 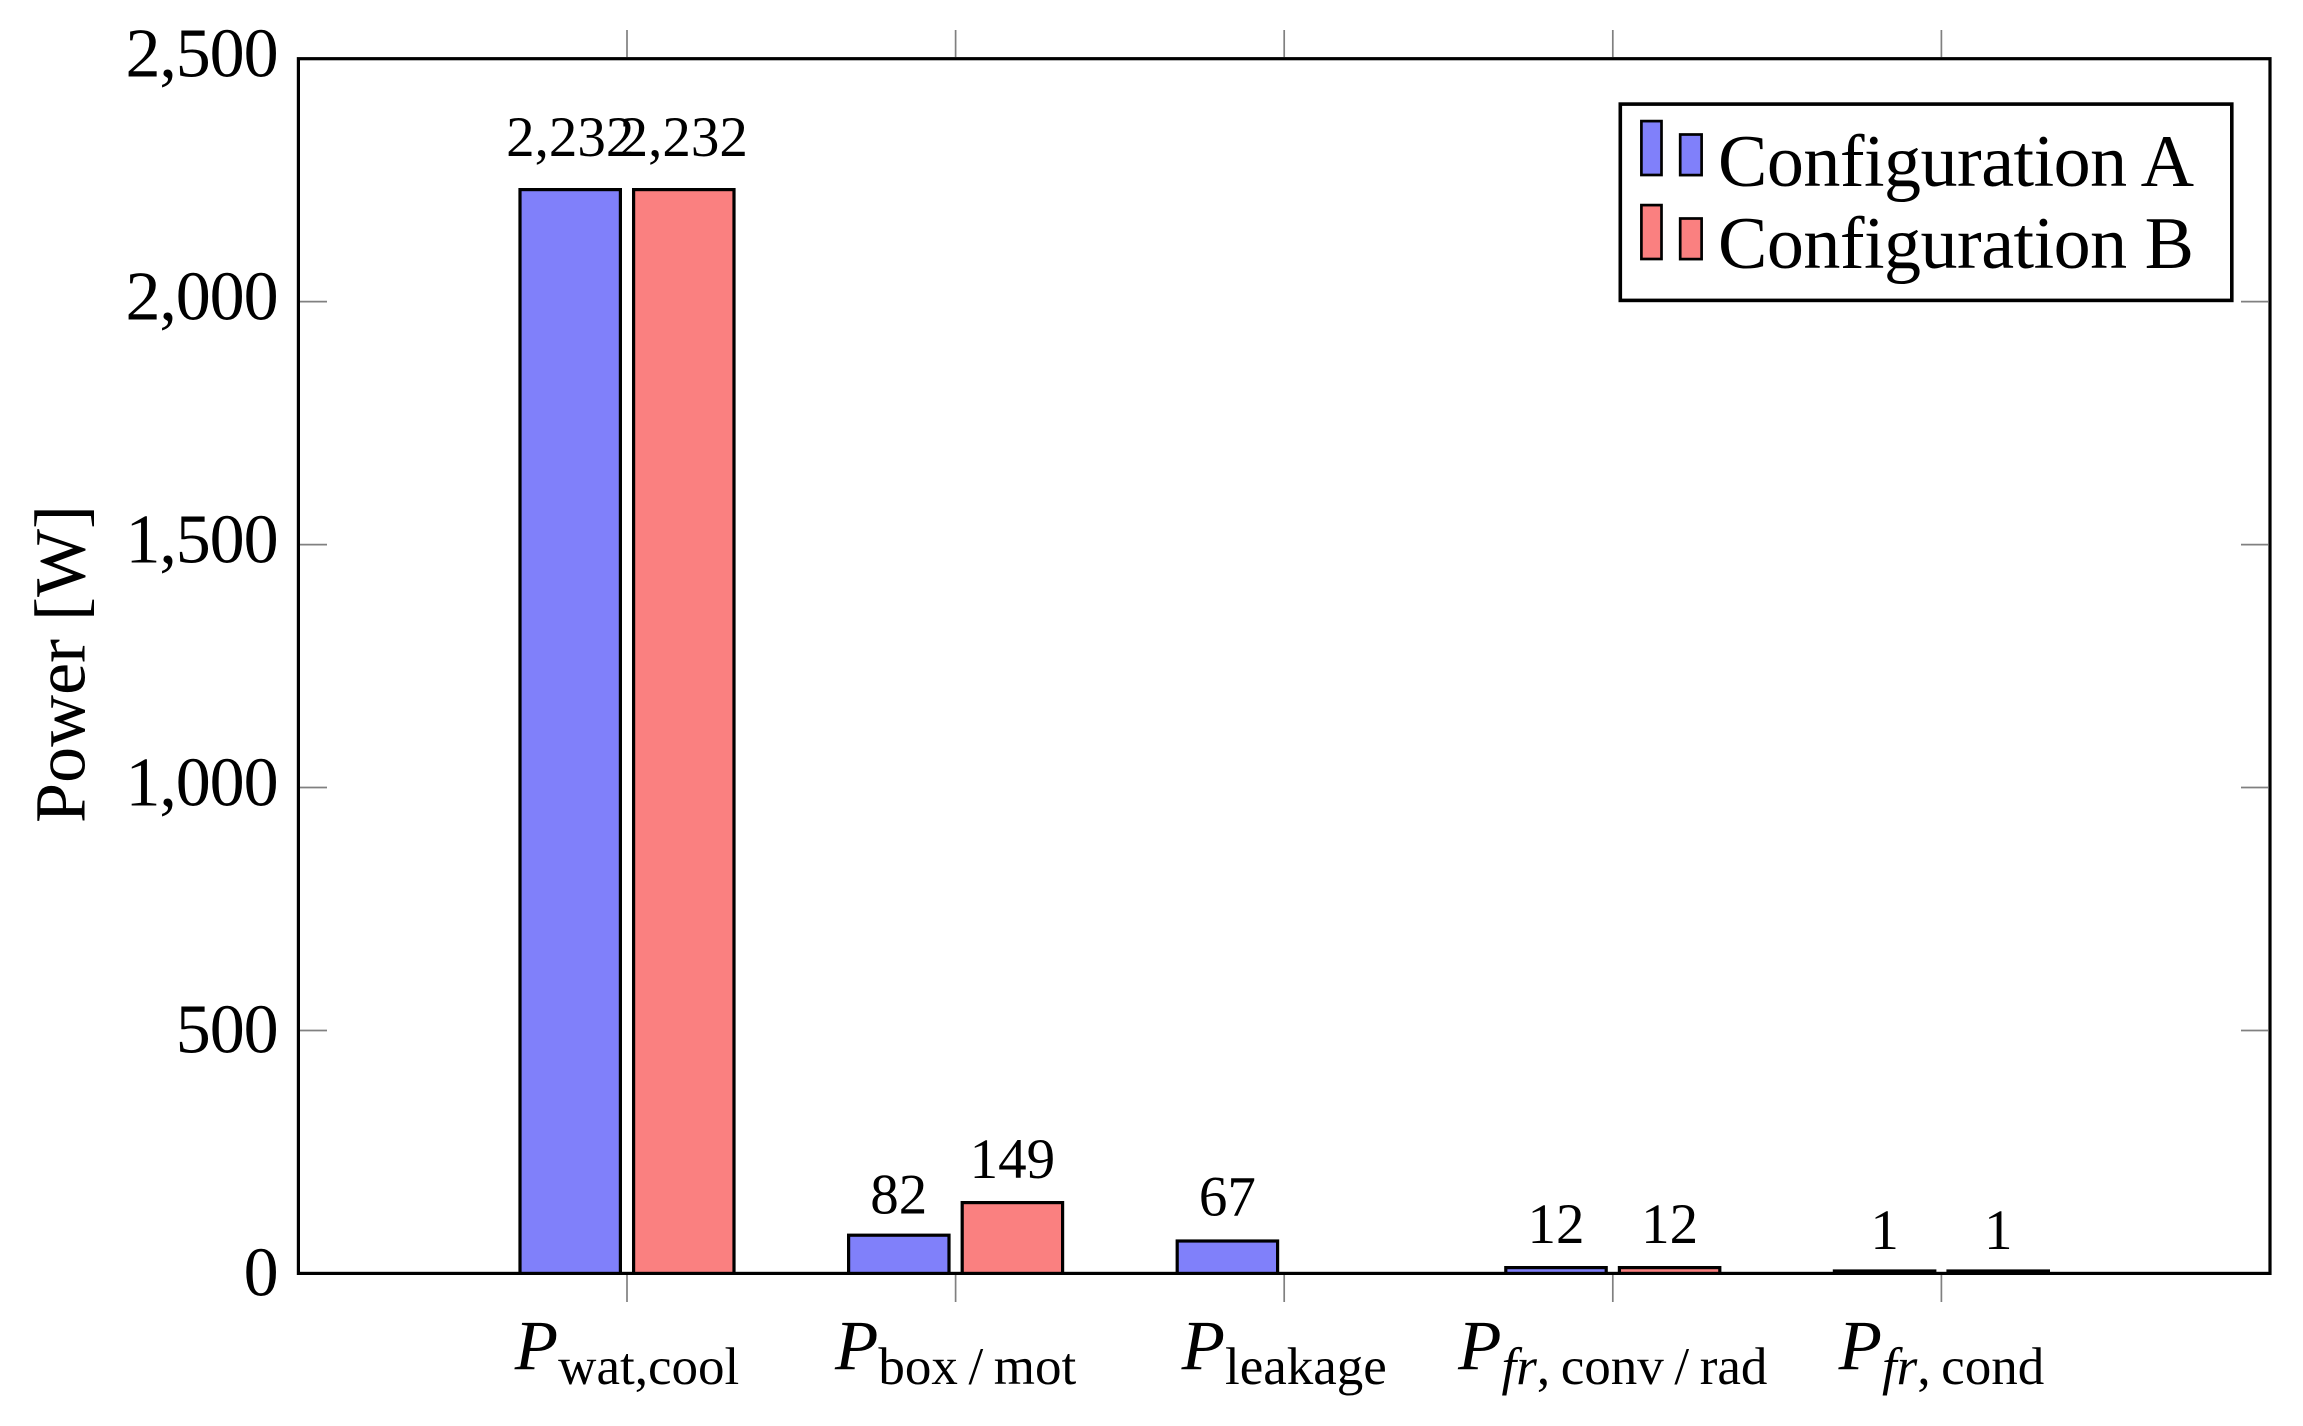 I want to click on svg-text: Pfr, conv / rad, so click(x=1612, y=1352).